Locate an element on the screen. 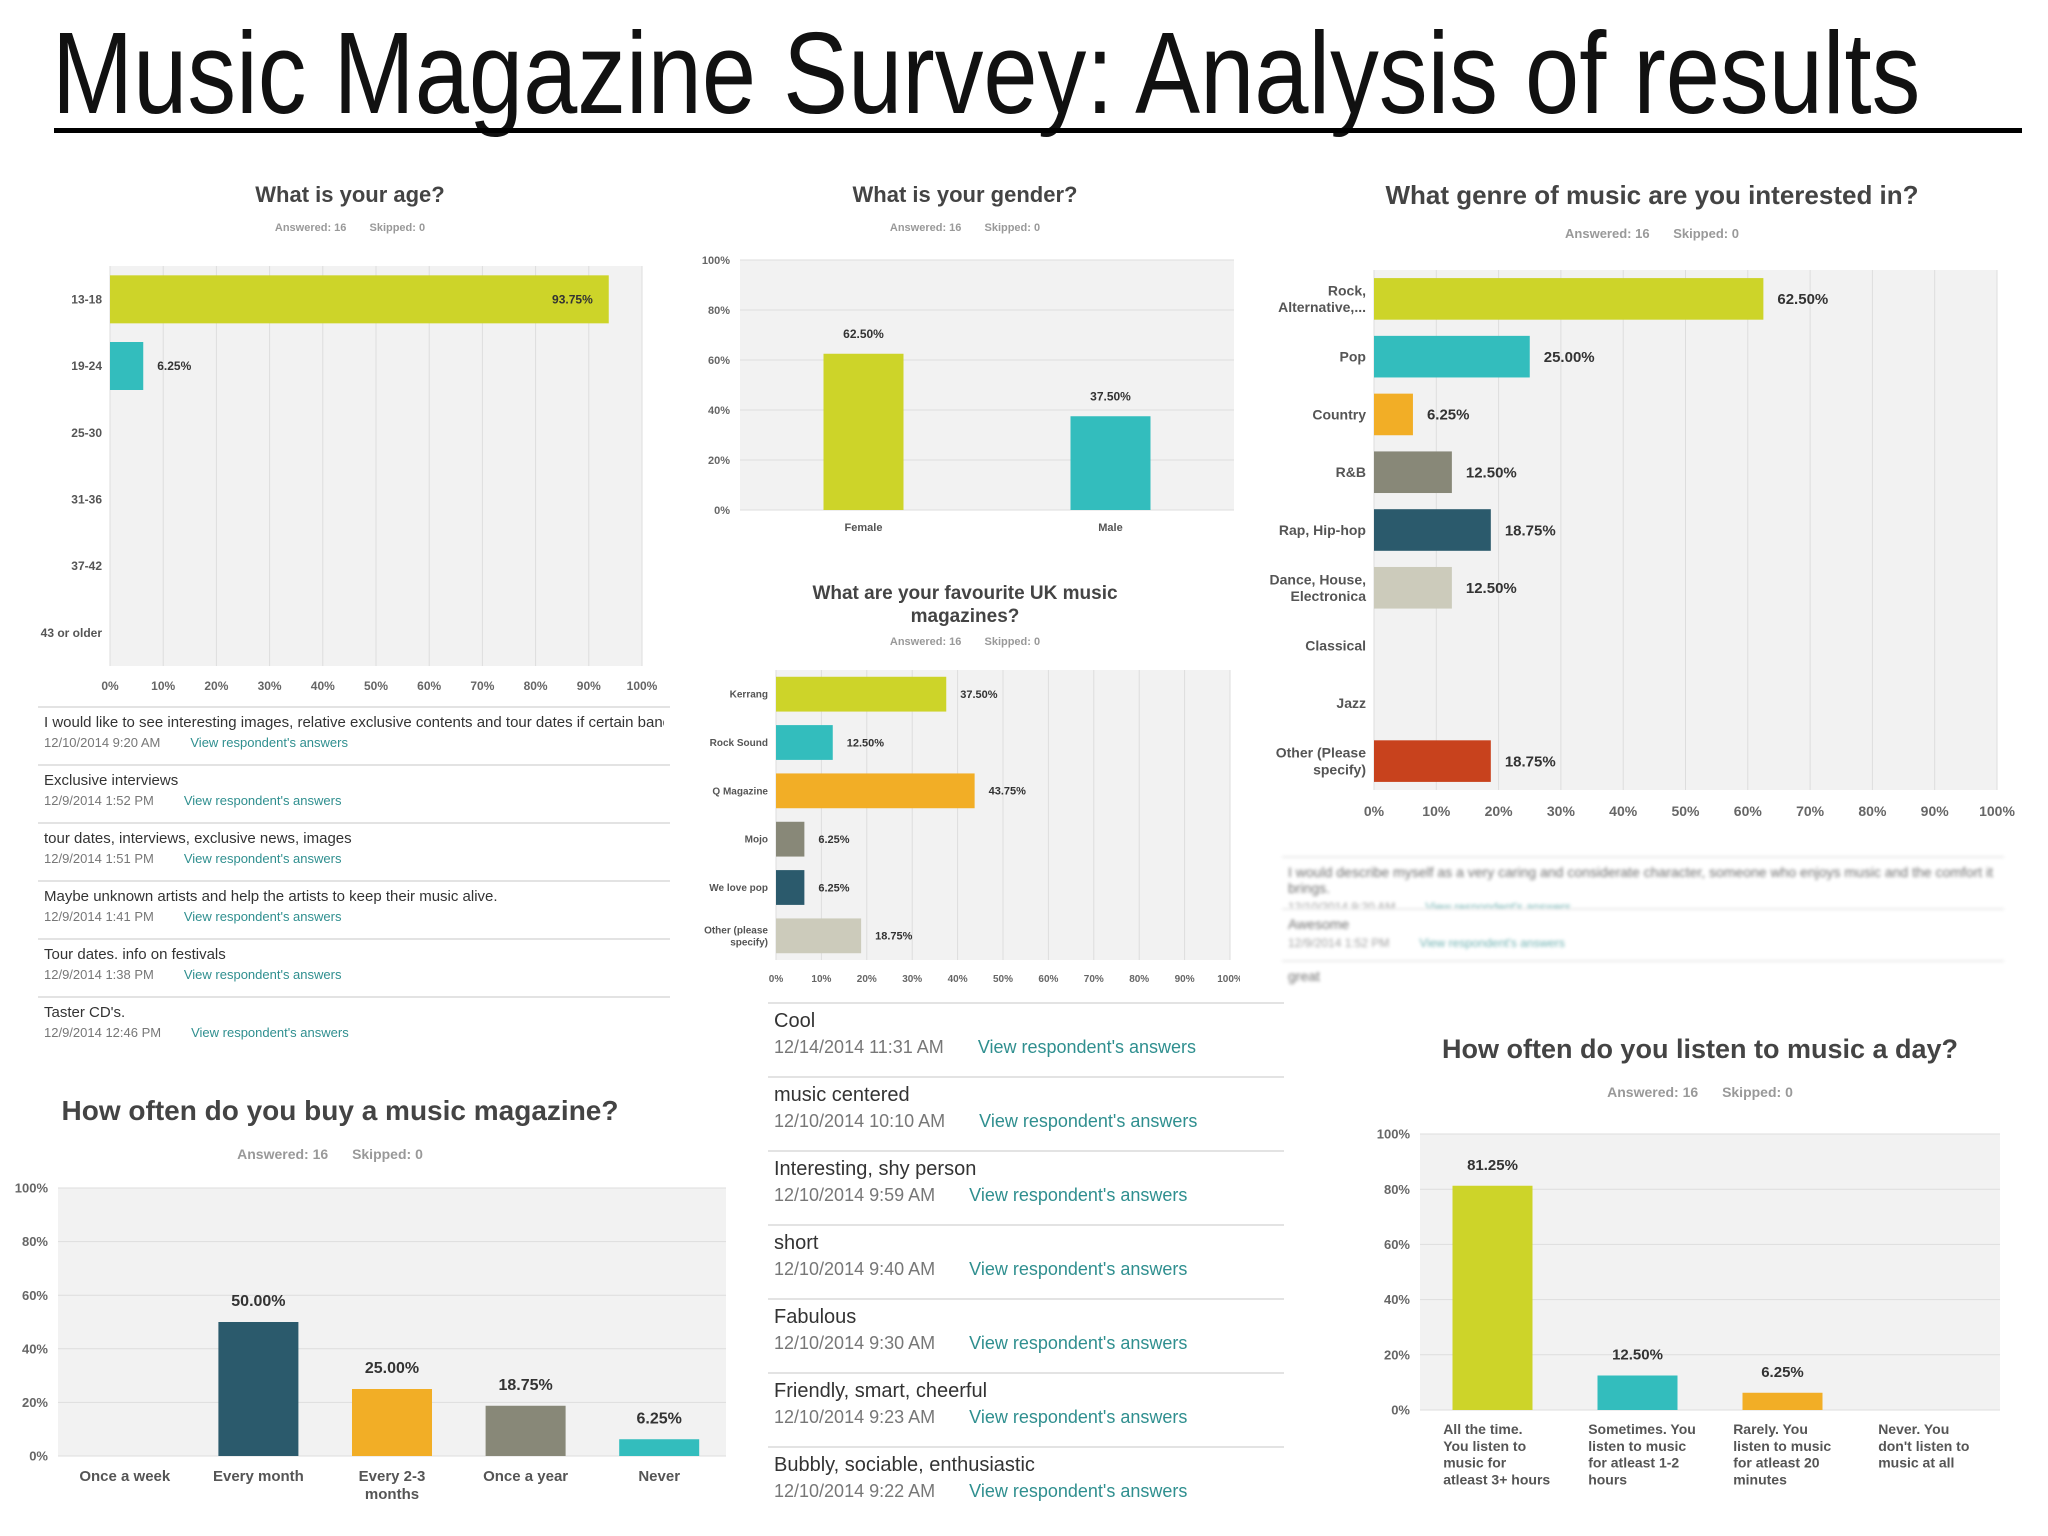  listen-category-label-line: You listen to is located at coordinates (1484, 1446).